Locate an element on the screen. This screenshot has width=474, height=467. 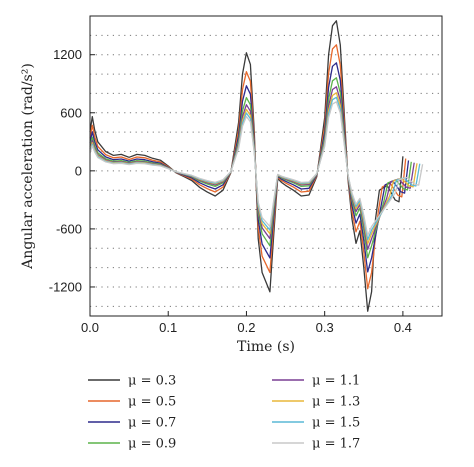
y-tick-label: 0 is located at coordinates (78, 170).